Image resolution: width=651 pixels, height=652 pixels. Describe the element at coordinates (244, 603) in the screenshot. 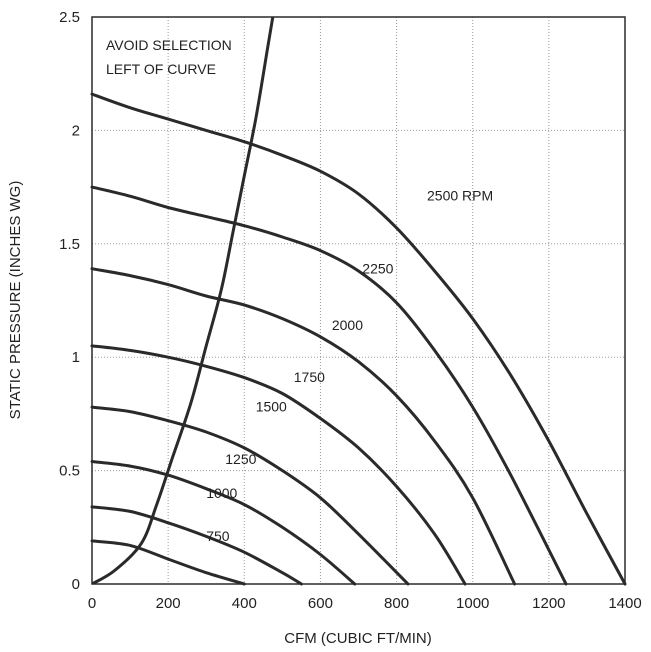

I see `x-tick-label: 400` at that location.